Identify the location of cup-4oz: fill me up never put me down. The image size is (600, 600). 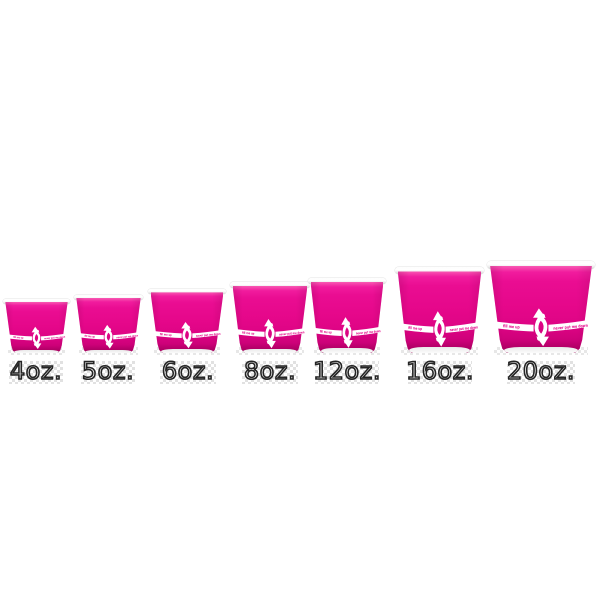
(36, 326).